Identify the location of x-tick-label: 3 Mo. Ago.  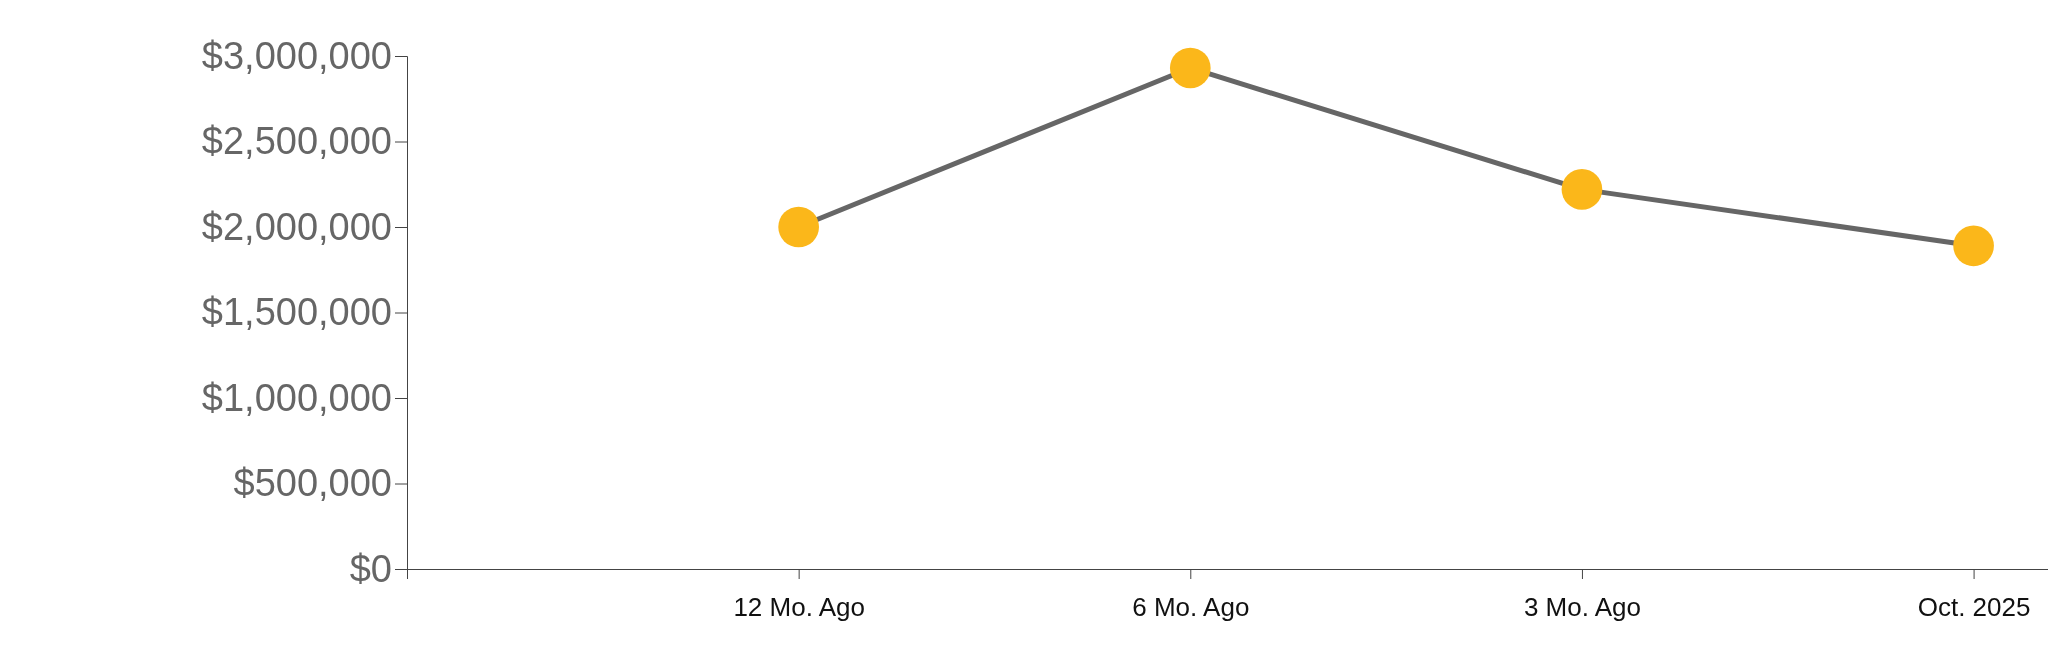
(1582, 606).